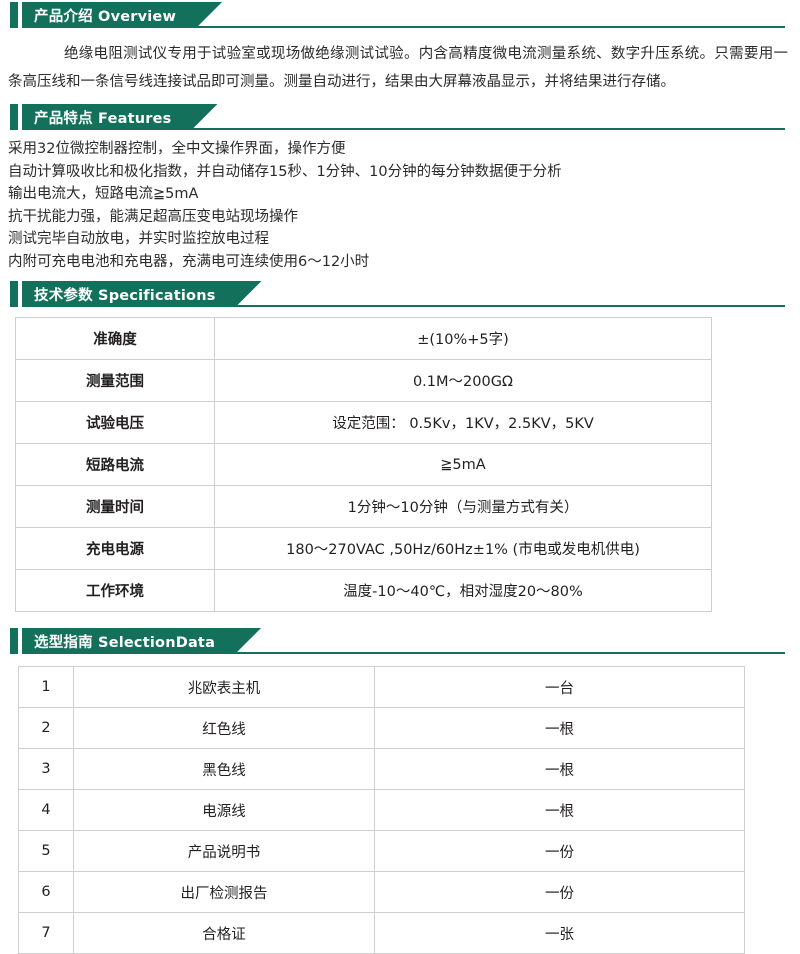 The image size is (800, 954). What do you see at coordinates (177, 149) in the screenshot?
I see `feature-item: 采用32位微控制器控制，全中文操作界面，操作方便` at bounding box center [177, 149].